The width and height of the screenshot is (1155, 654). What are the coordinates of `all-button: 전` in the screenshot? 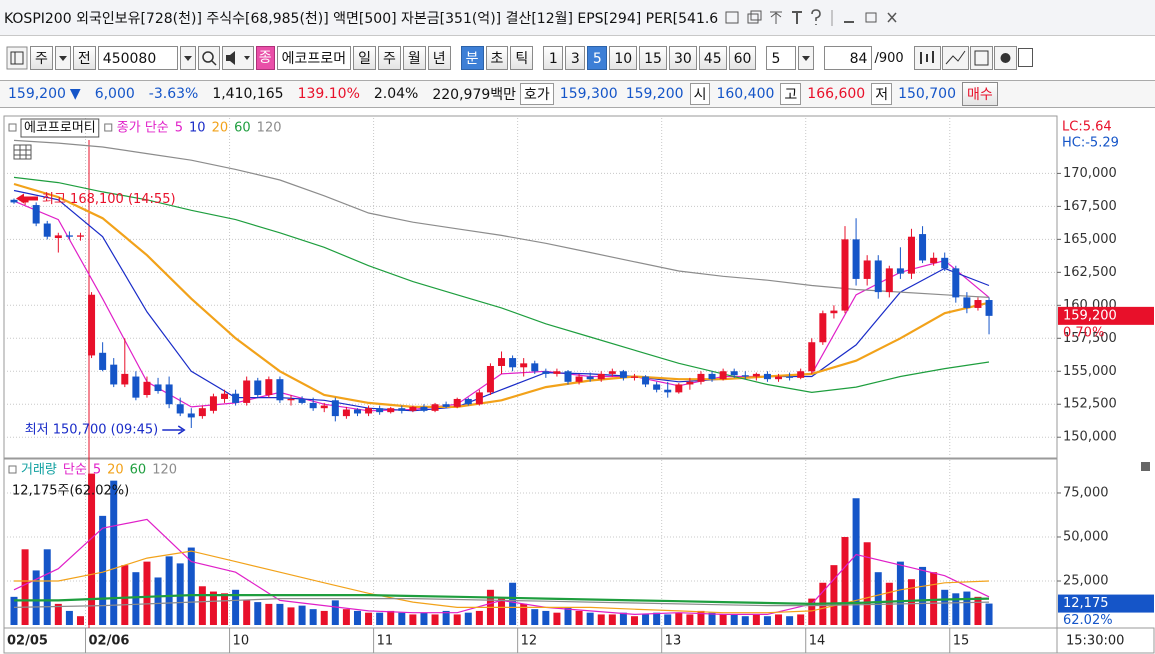 It's located at (84, 58).